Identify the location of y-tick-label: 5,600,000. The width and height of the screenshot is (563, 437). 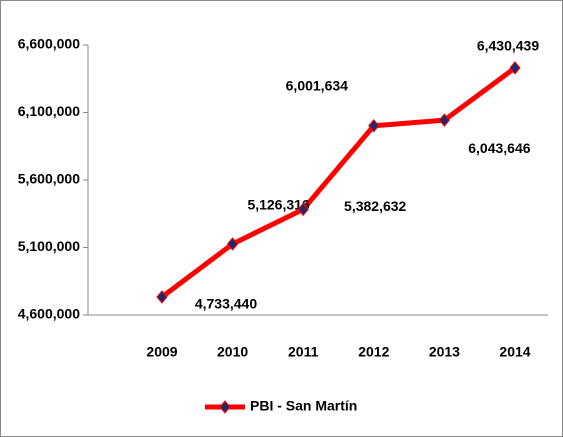
(49, 179).